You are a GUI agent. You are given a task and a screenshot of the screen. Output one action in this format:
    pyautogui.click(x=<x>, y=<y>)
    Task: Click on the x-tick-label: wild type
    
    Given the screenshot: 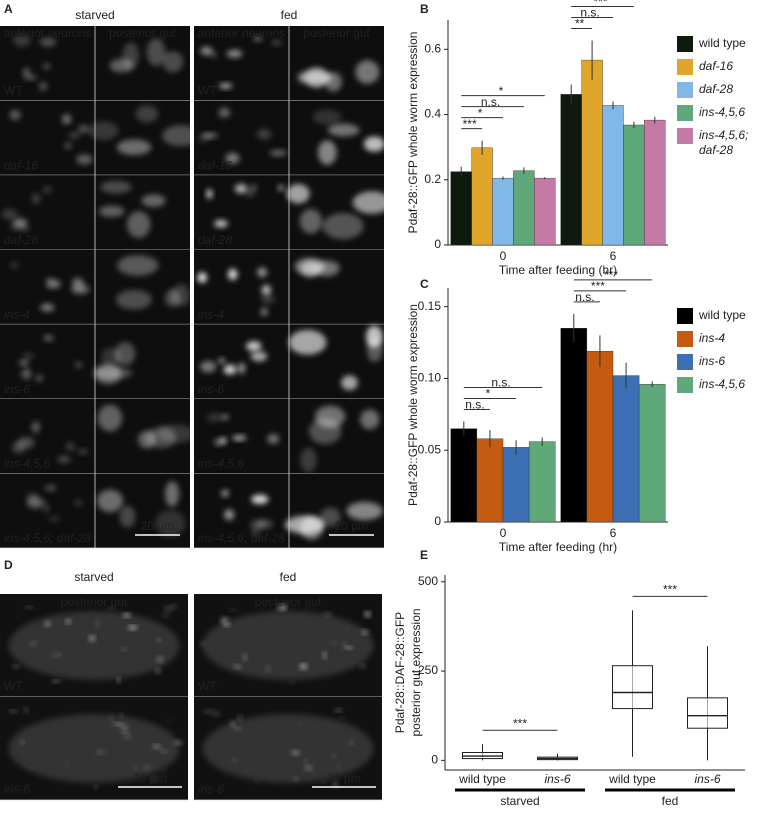 What is the action you would take?
    pyautogui.click(x=482, y=779)
    